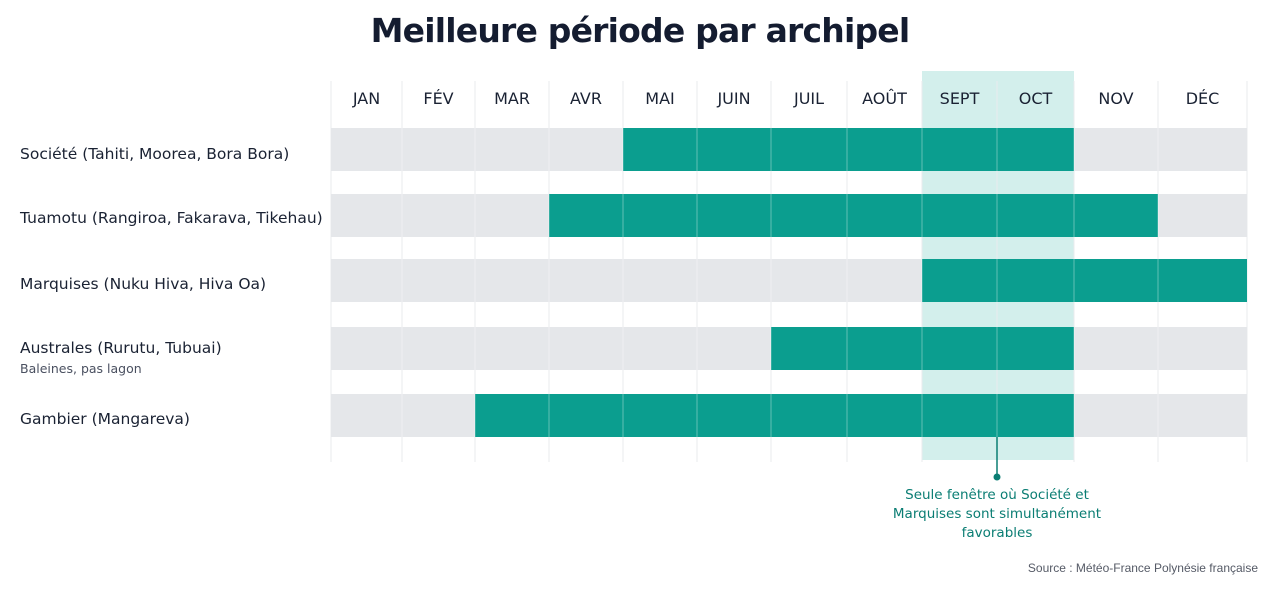 The height and width of the screenshot is (597, 1280). Describe the element at coordinates (143, 284) in the screenshot. I see `row-label: Marquises (Nuku Hiva, Hiva Oa)` at that location.